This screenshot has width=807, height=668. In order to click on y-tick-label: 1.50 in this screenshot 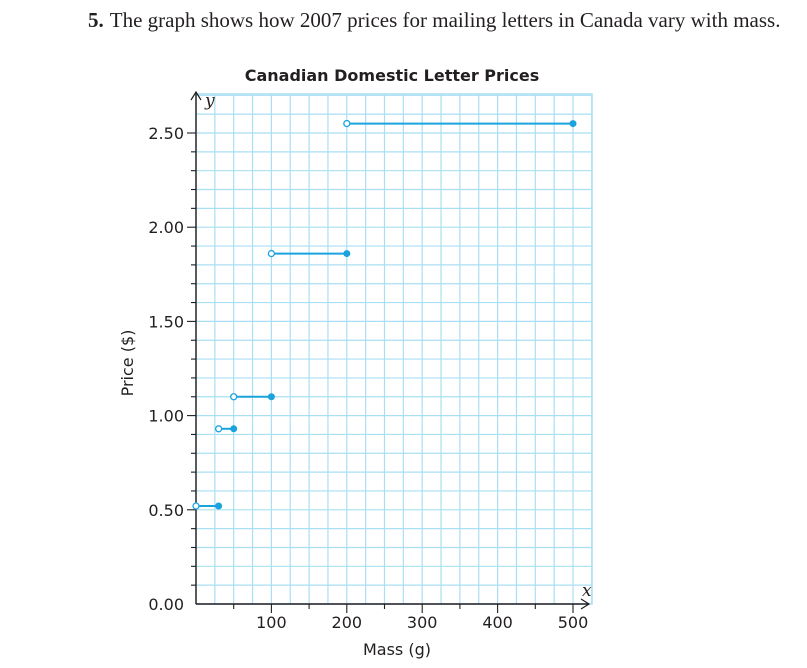, I will do `click(166, 321)`.